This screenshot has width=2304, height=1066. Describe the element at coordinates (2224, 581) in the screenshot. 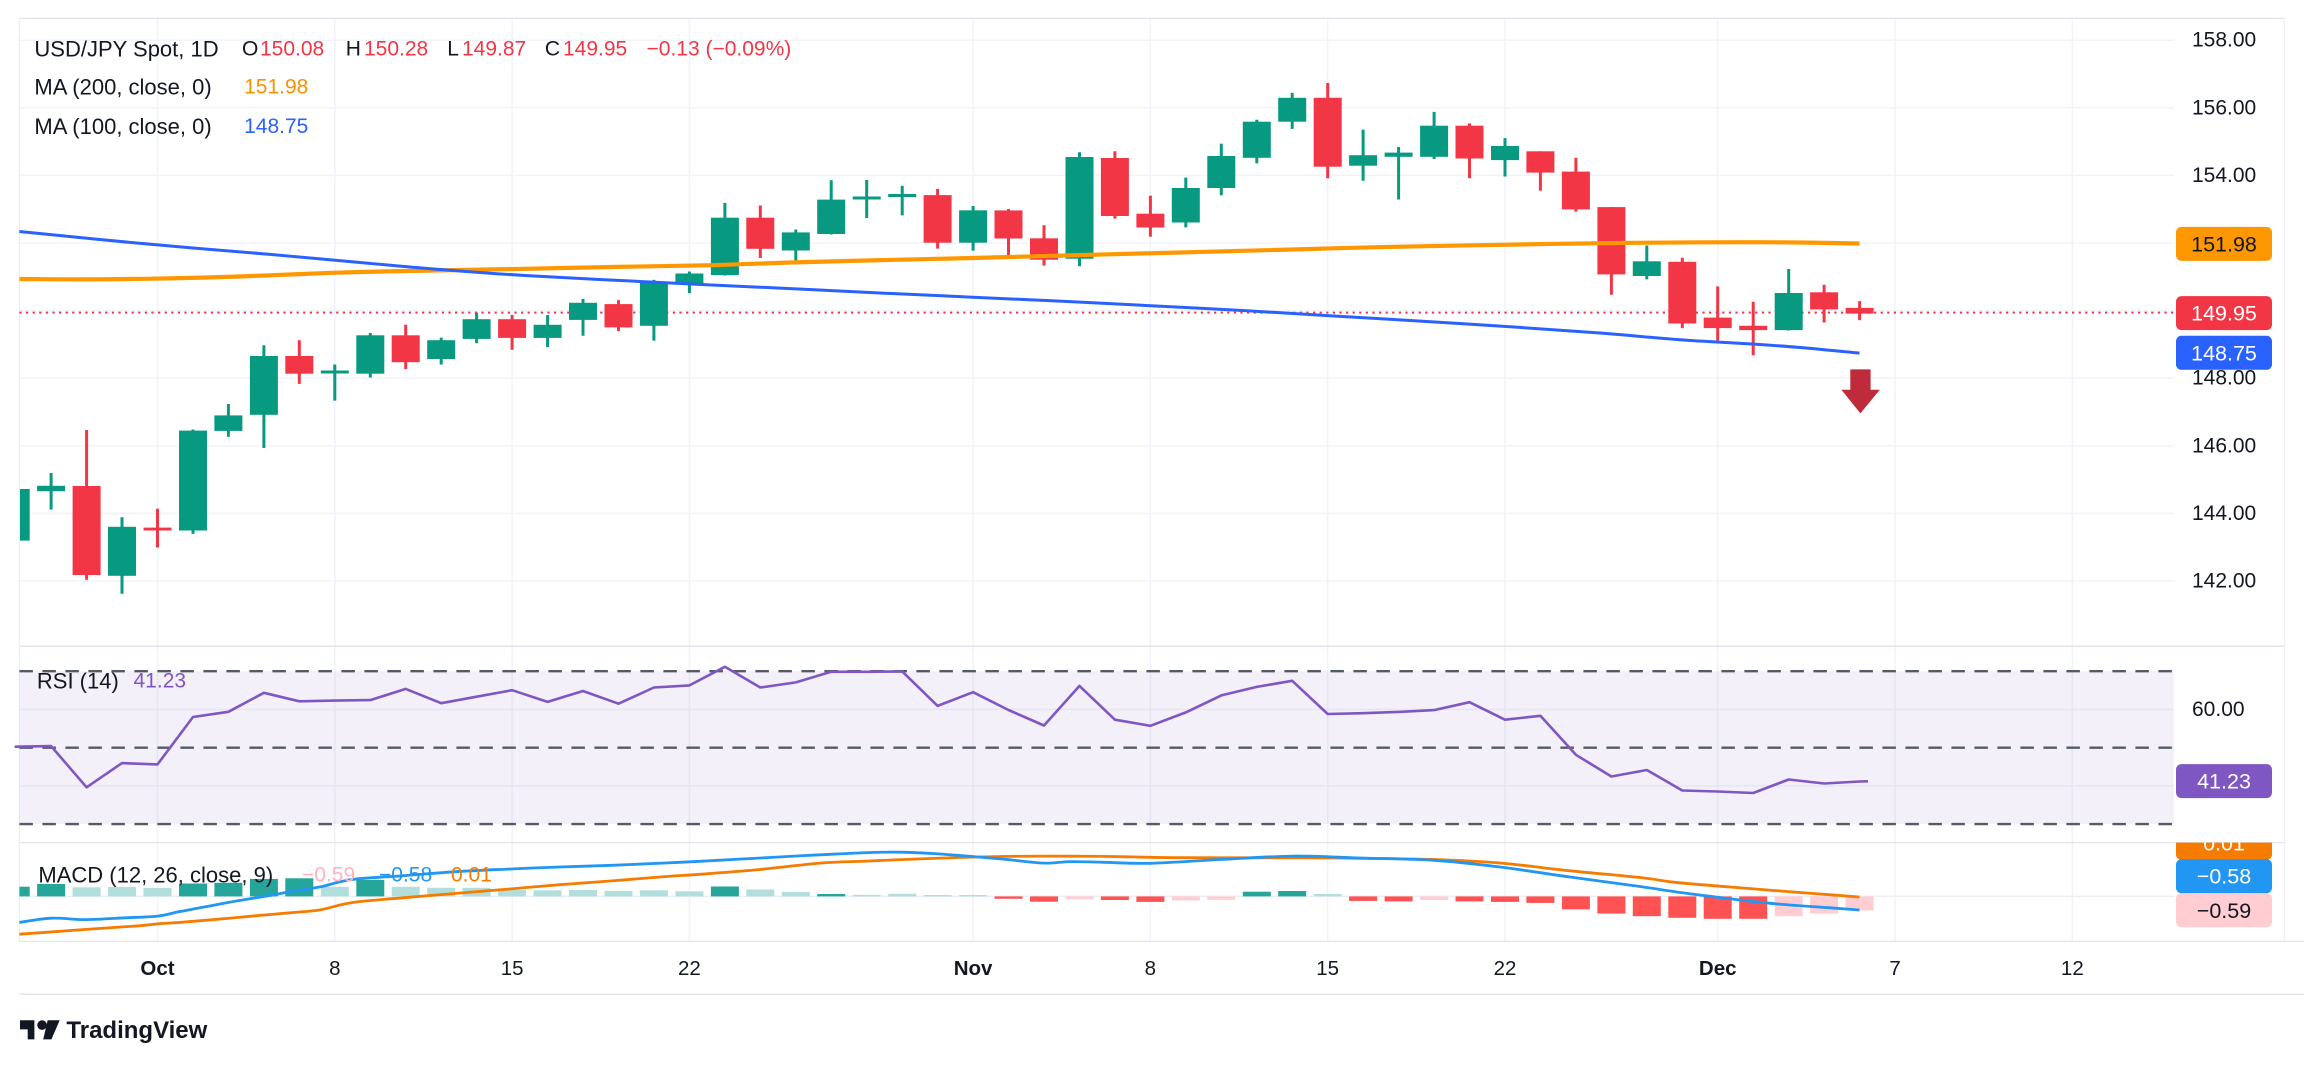

I see `svg-text: 142.00` at that location.